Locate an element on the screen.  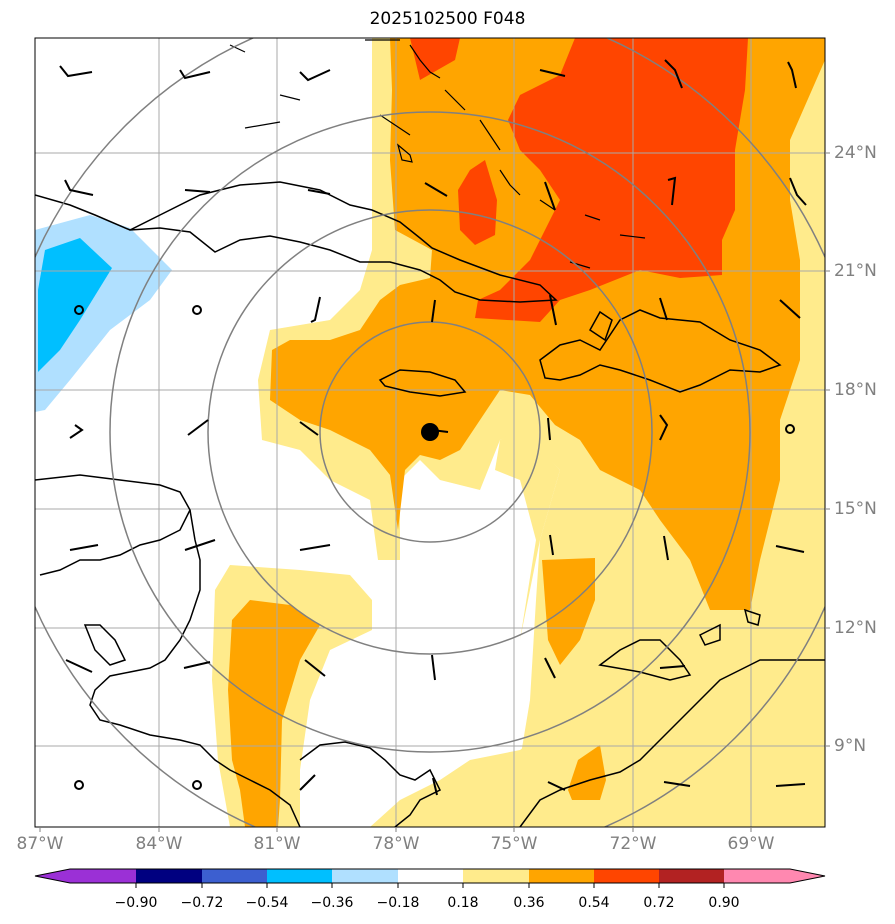
lat-label-9n: 9°N is located at coordinates (850, 746).